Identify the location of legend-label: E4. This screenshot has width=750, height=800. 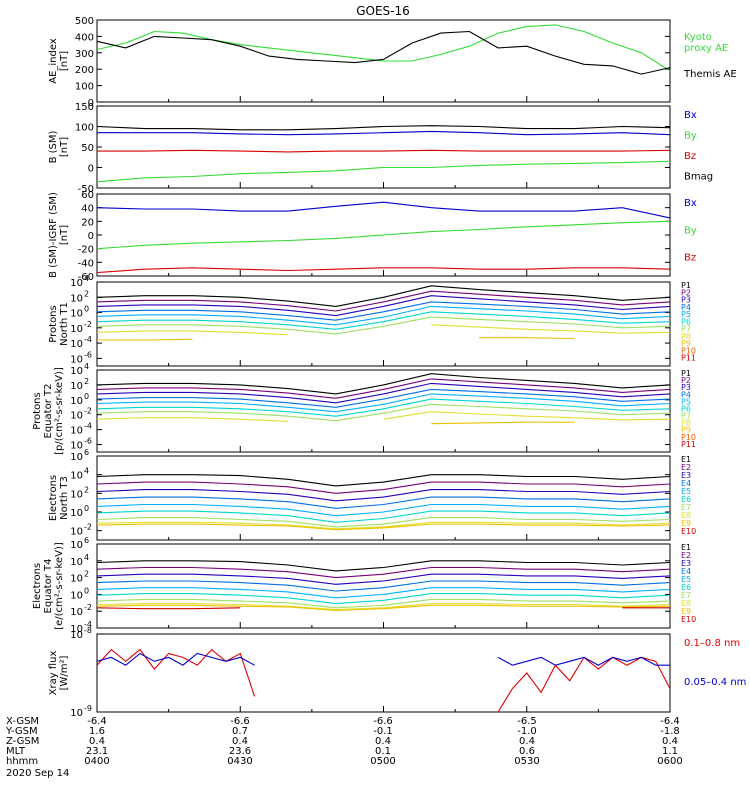
(686, 483).